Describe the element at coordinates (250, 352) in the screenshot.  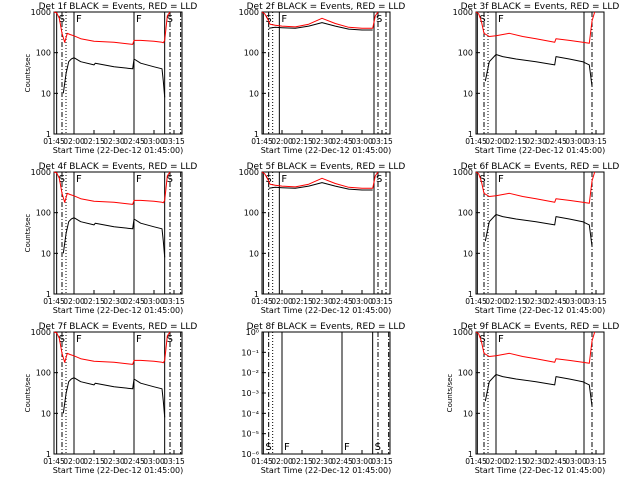
I see `y-tick-label: 10⁻¹` at that location.